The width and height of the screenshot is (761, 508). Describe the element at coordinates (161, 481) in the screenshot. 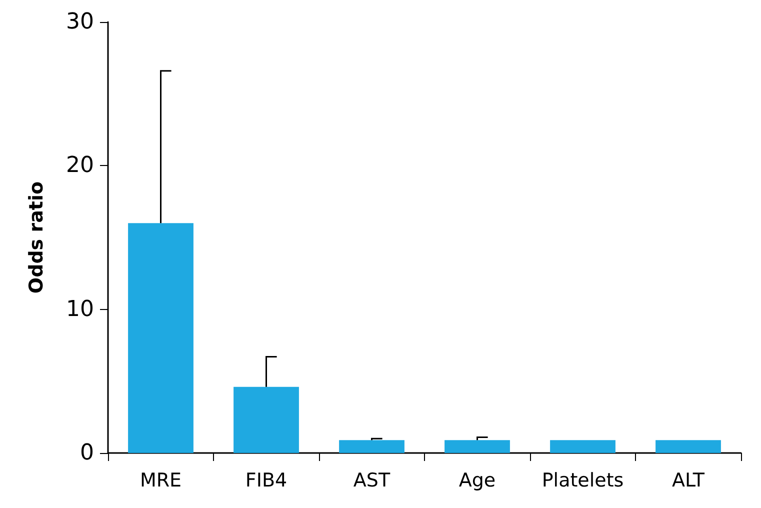

I see `x-tick-label: MRE` at that location.